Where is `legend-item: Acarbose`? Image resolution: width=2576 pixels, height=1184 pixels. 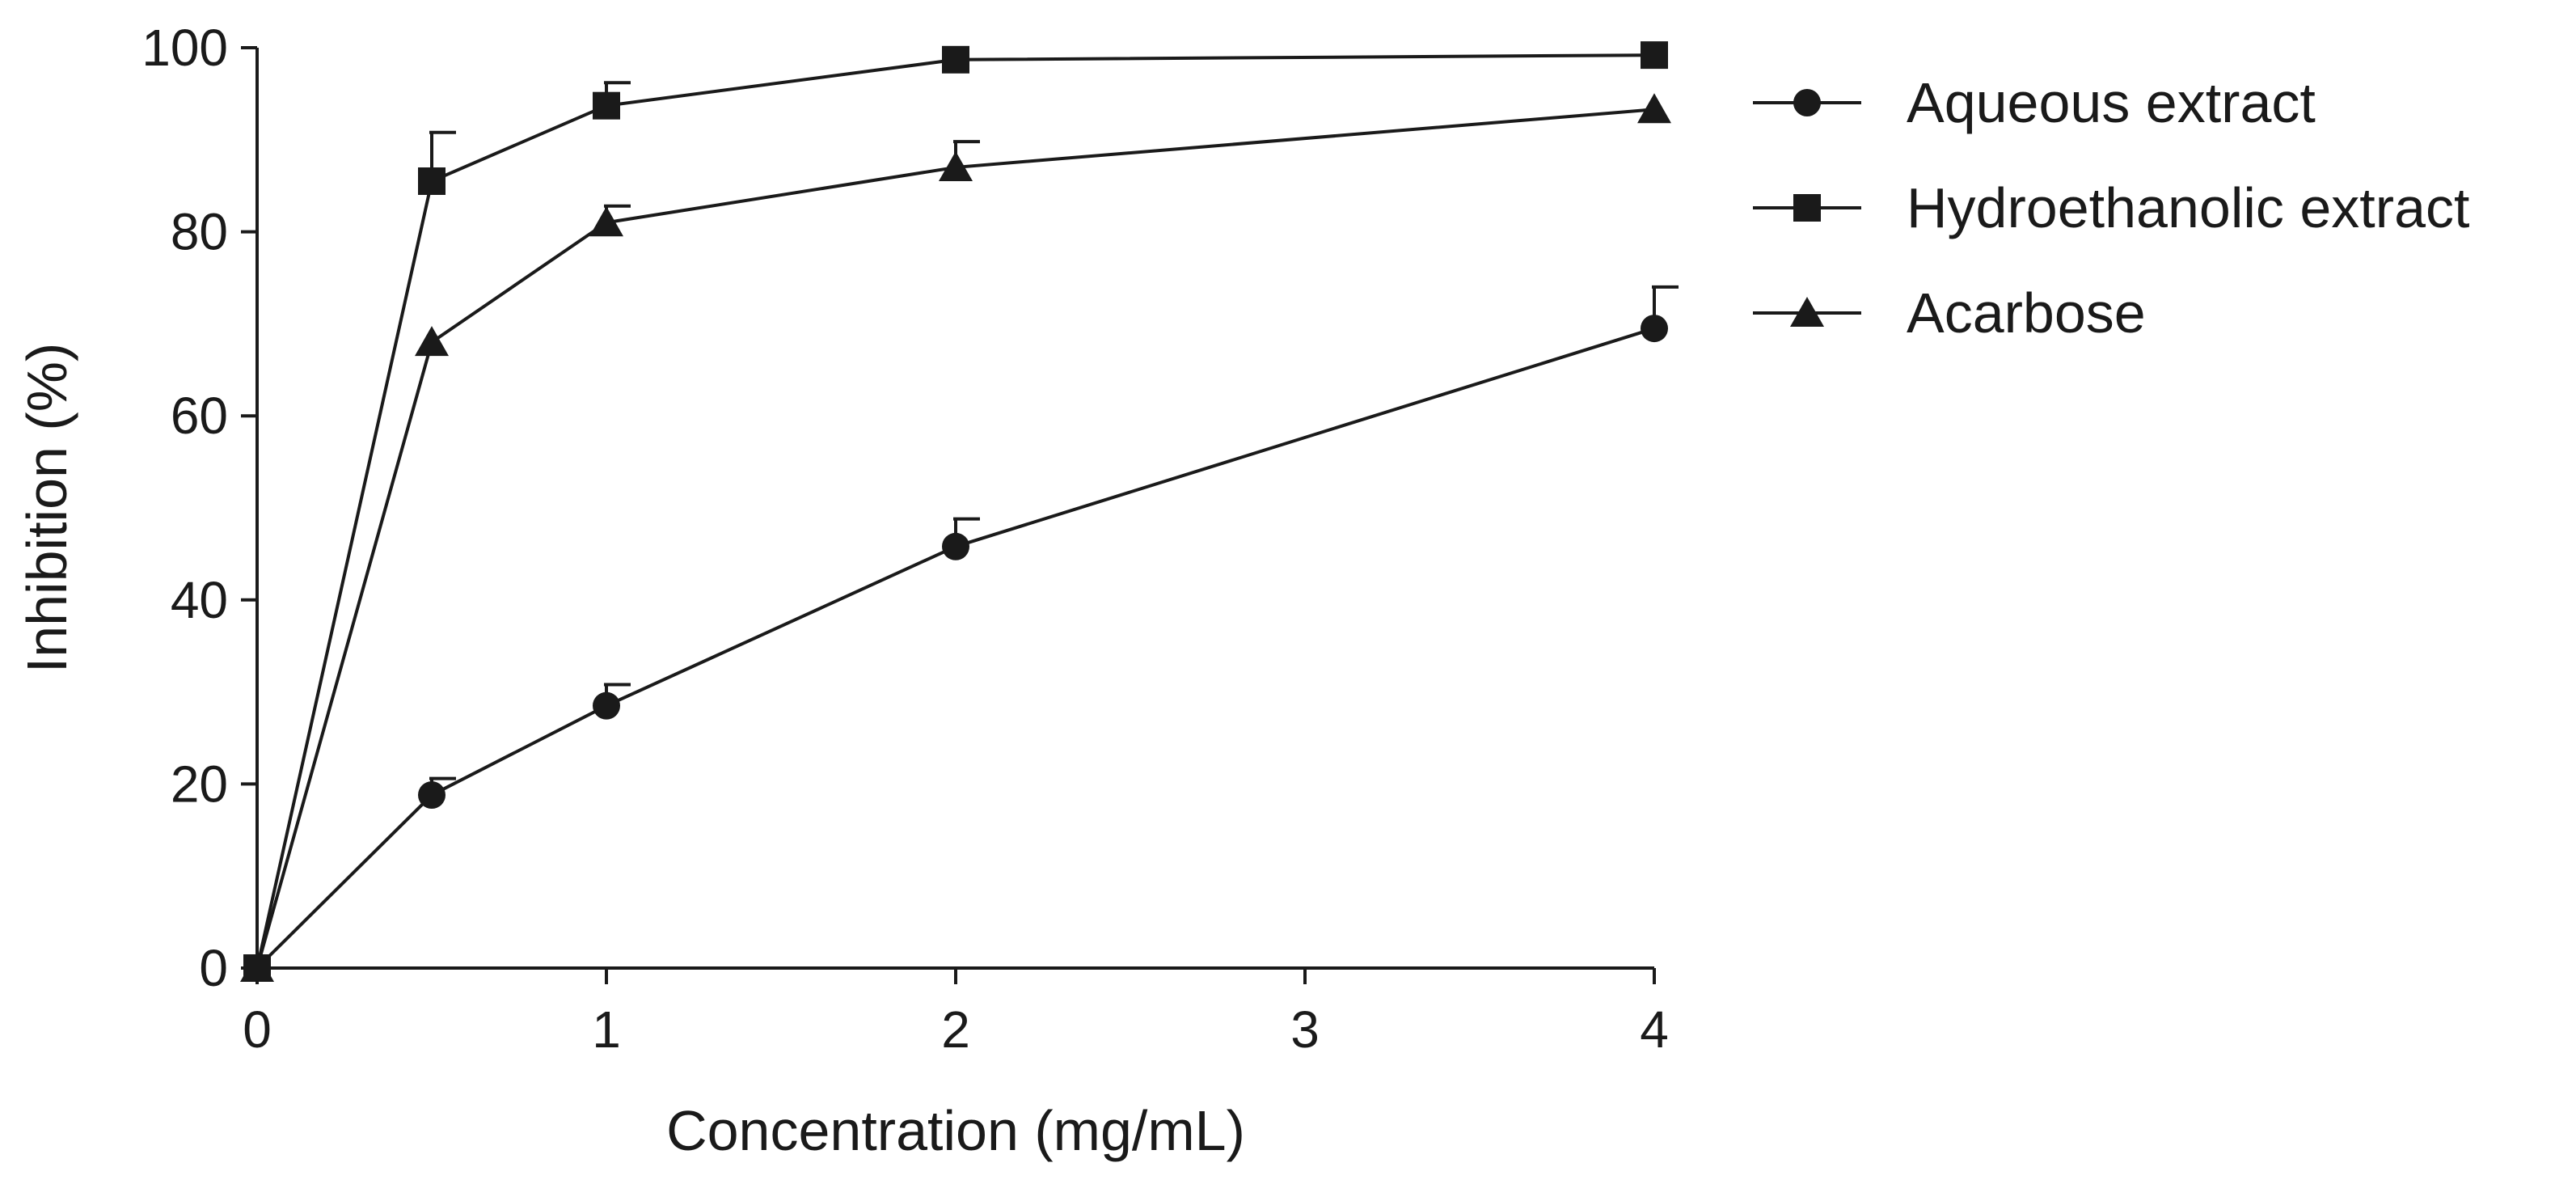
legend-item: Acarbose is located at coordinates (1949, 313).